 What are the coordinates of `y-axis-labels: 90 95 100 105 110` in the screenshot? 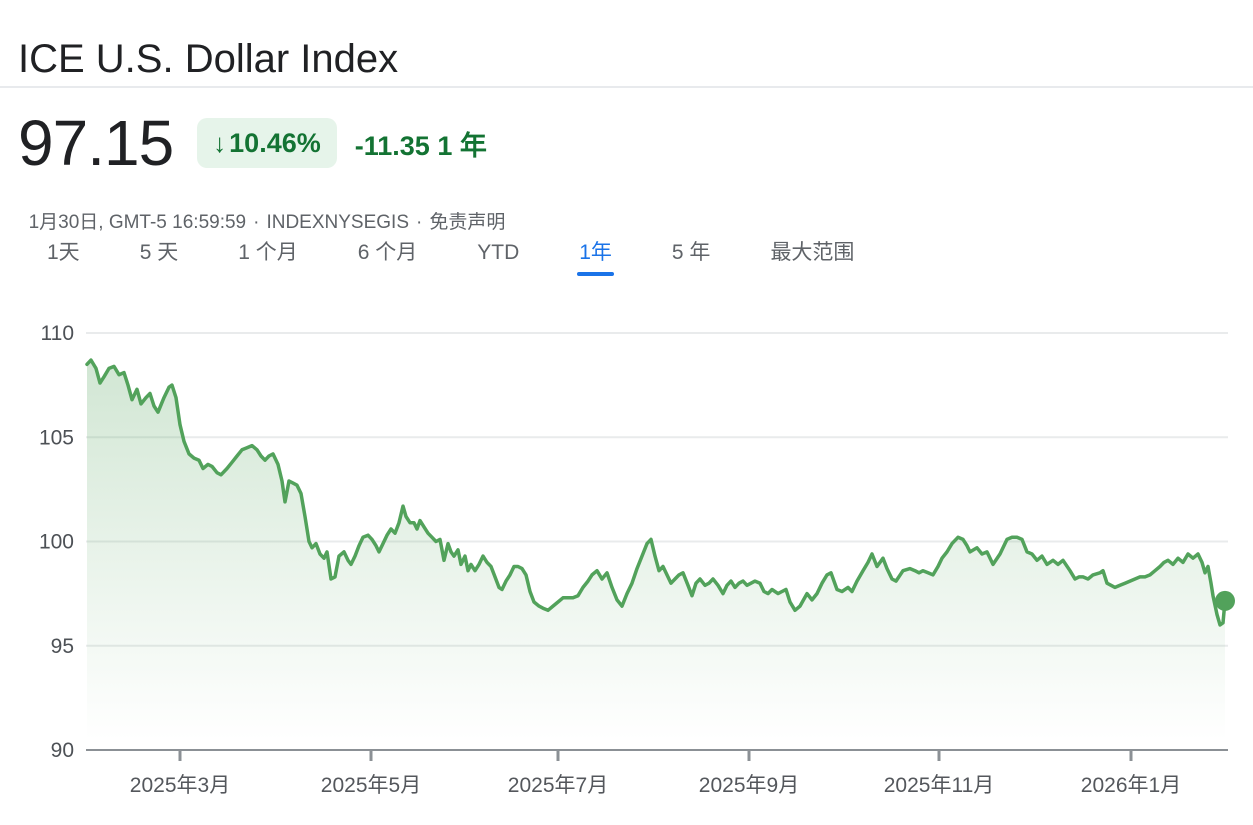 It's located at (56, 542).